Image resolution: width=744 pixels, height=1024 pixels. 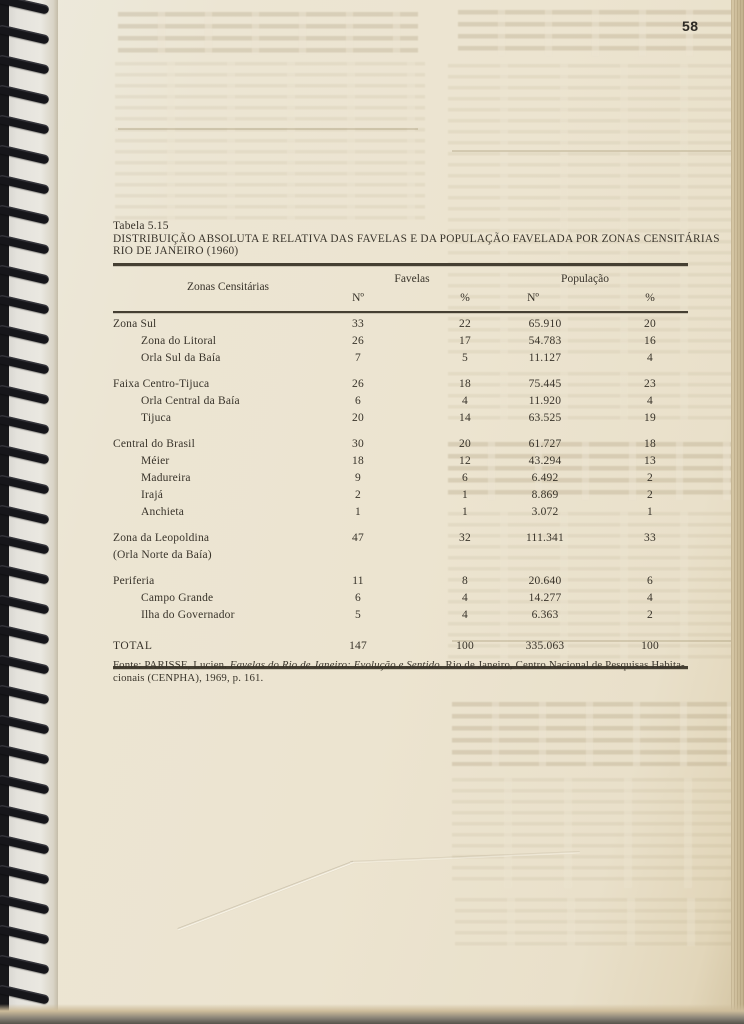 What do you see at coordinates (400, 446) in the screenshot?
I see `table-row: Central do Brasil 30 20 61.727 18` at bounding box center [400, 446].